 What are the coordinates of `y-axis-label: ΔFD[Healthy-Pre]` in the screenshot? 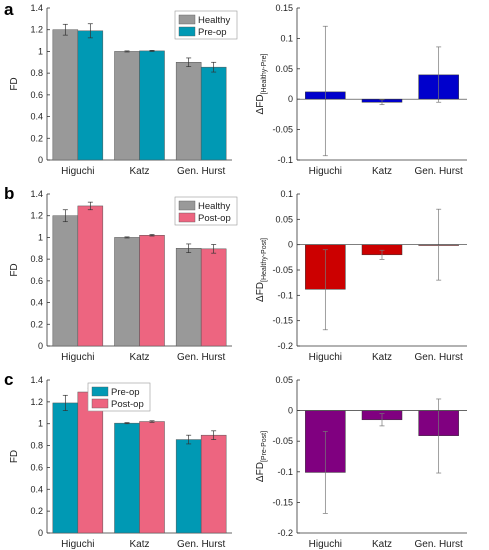 It's located at (261, 84).